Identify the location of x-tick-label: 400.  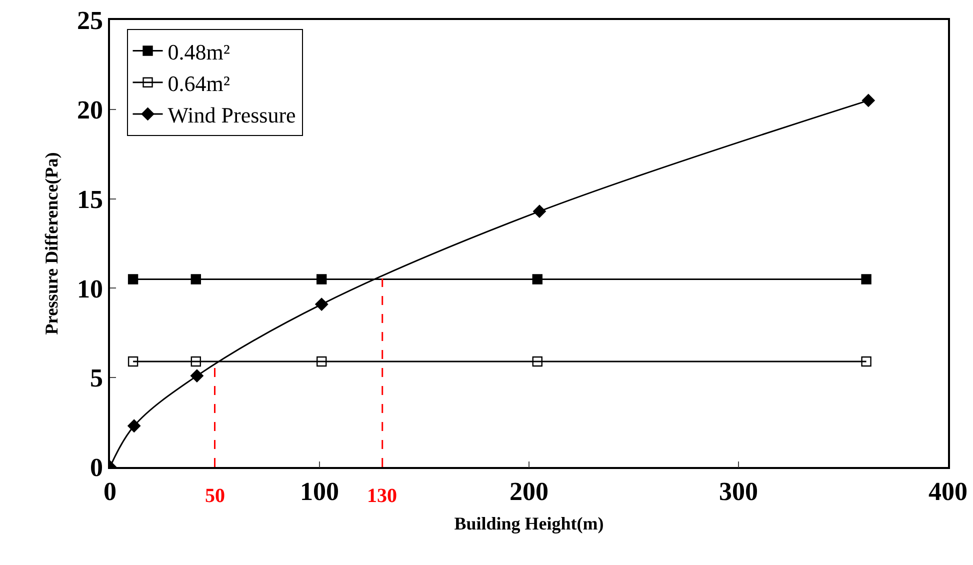
(948, 491).